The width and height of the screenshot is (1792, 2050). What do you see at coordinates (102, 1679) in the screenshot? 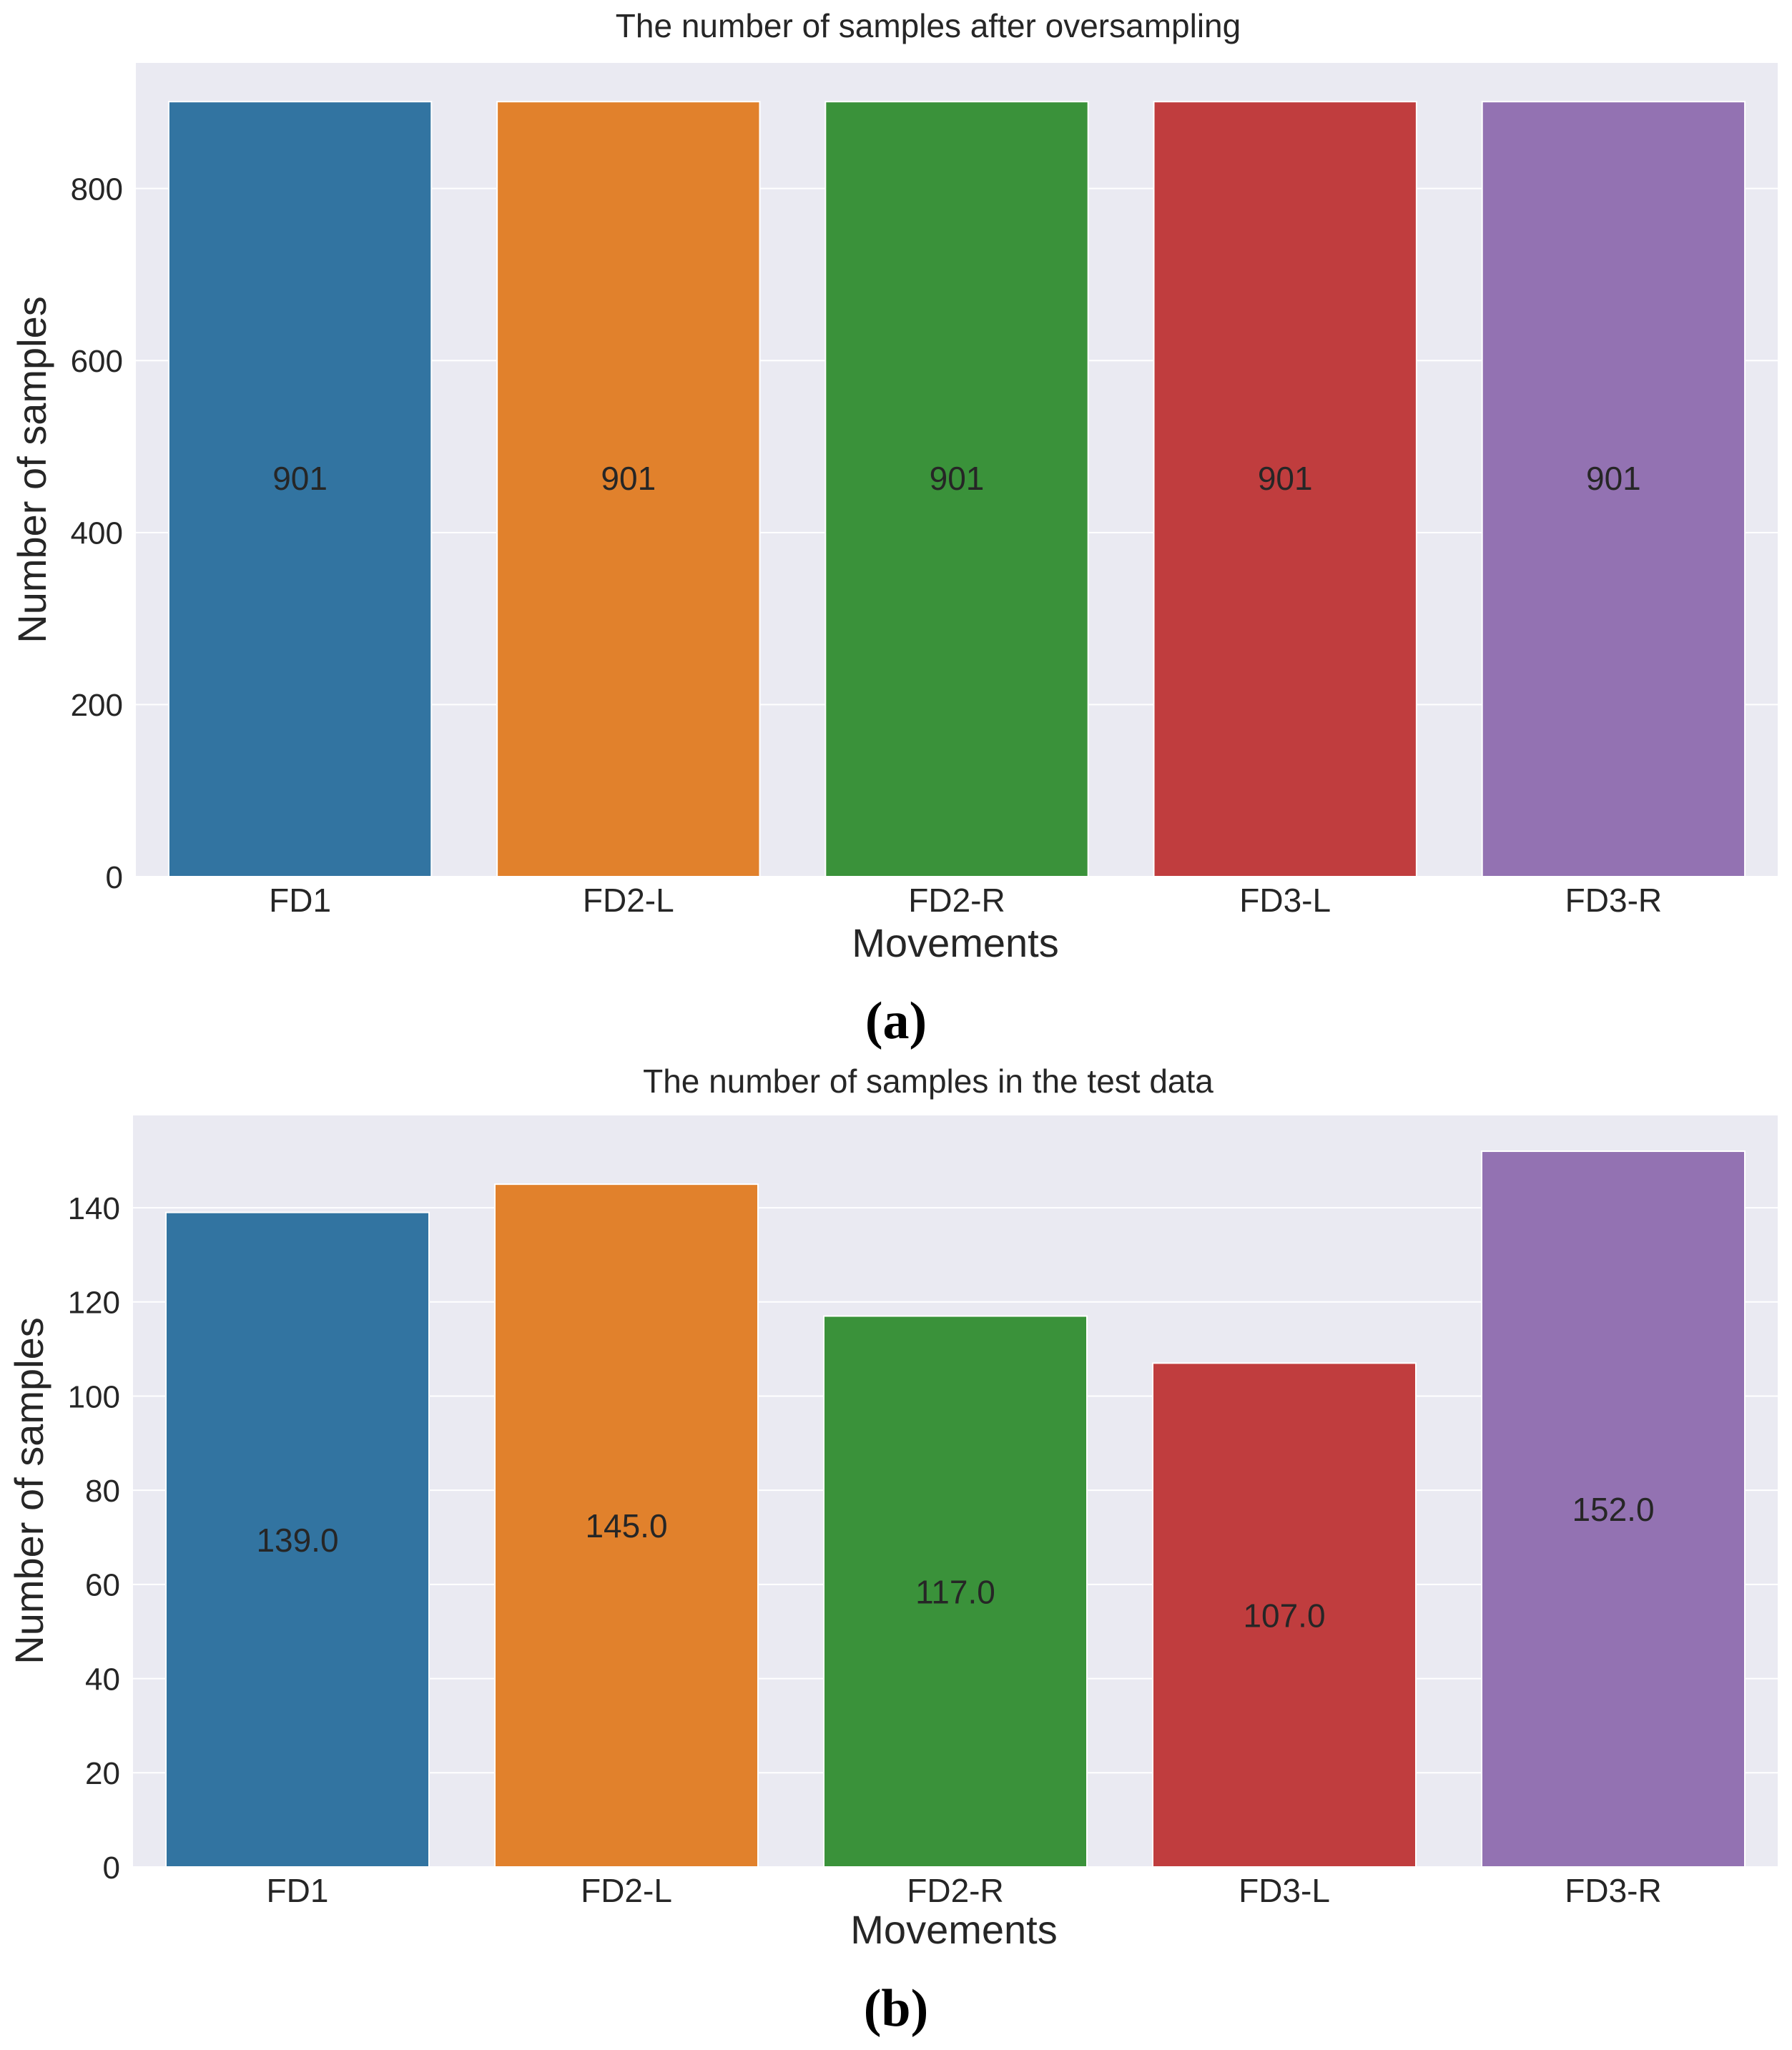
I see `y-tick-label: 40` at bounding box center [102, 1679].